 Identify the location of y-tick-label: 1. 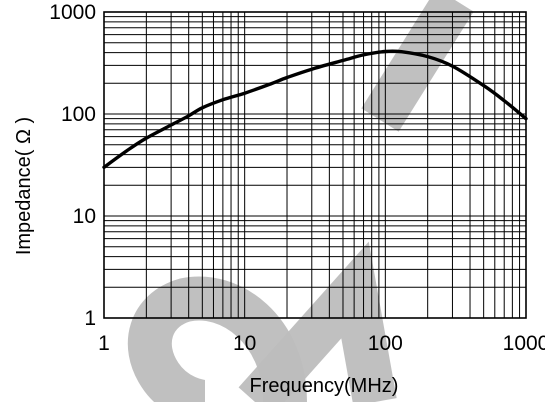
(90, 318).